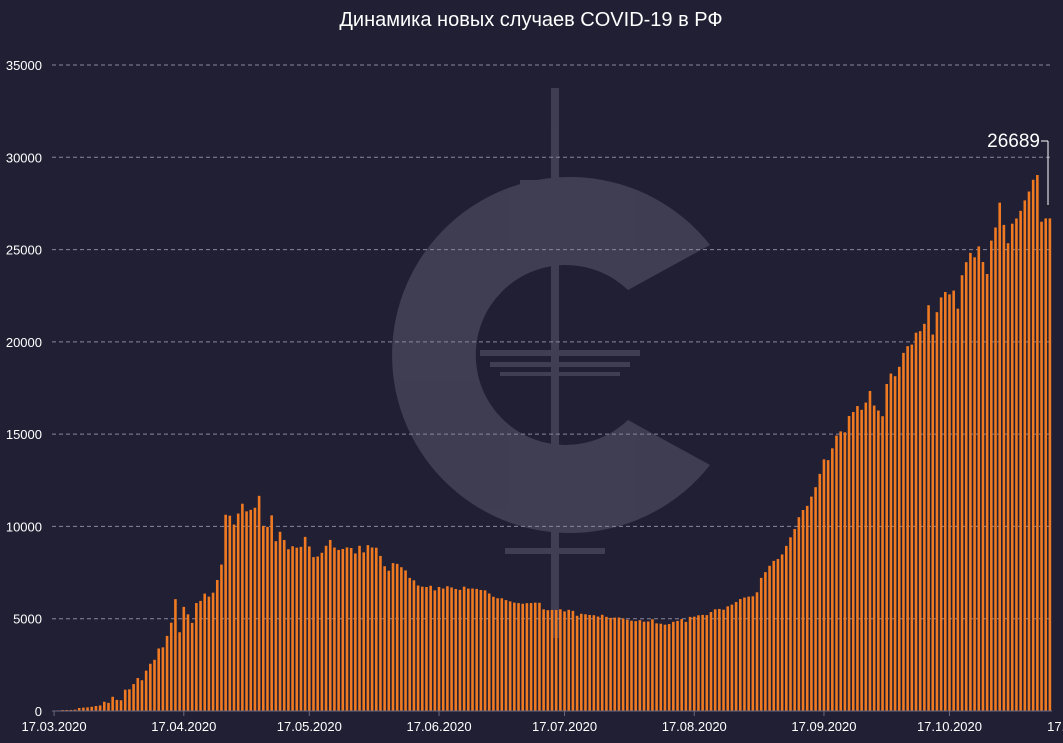 The height and width of the screenshot is (743, 1063). I want to click on x-tick-label: 17.11.2020, so click(1055, 726).